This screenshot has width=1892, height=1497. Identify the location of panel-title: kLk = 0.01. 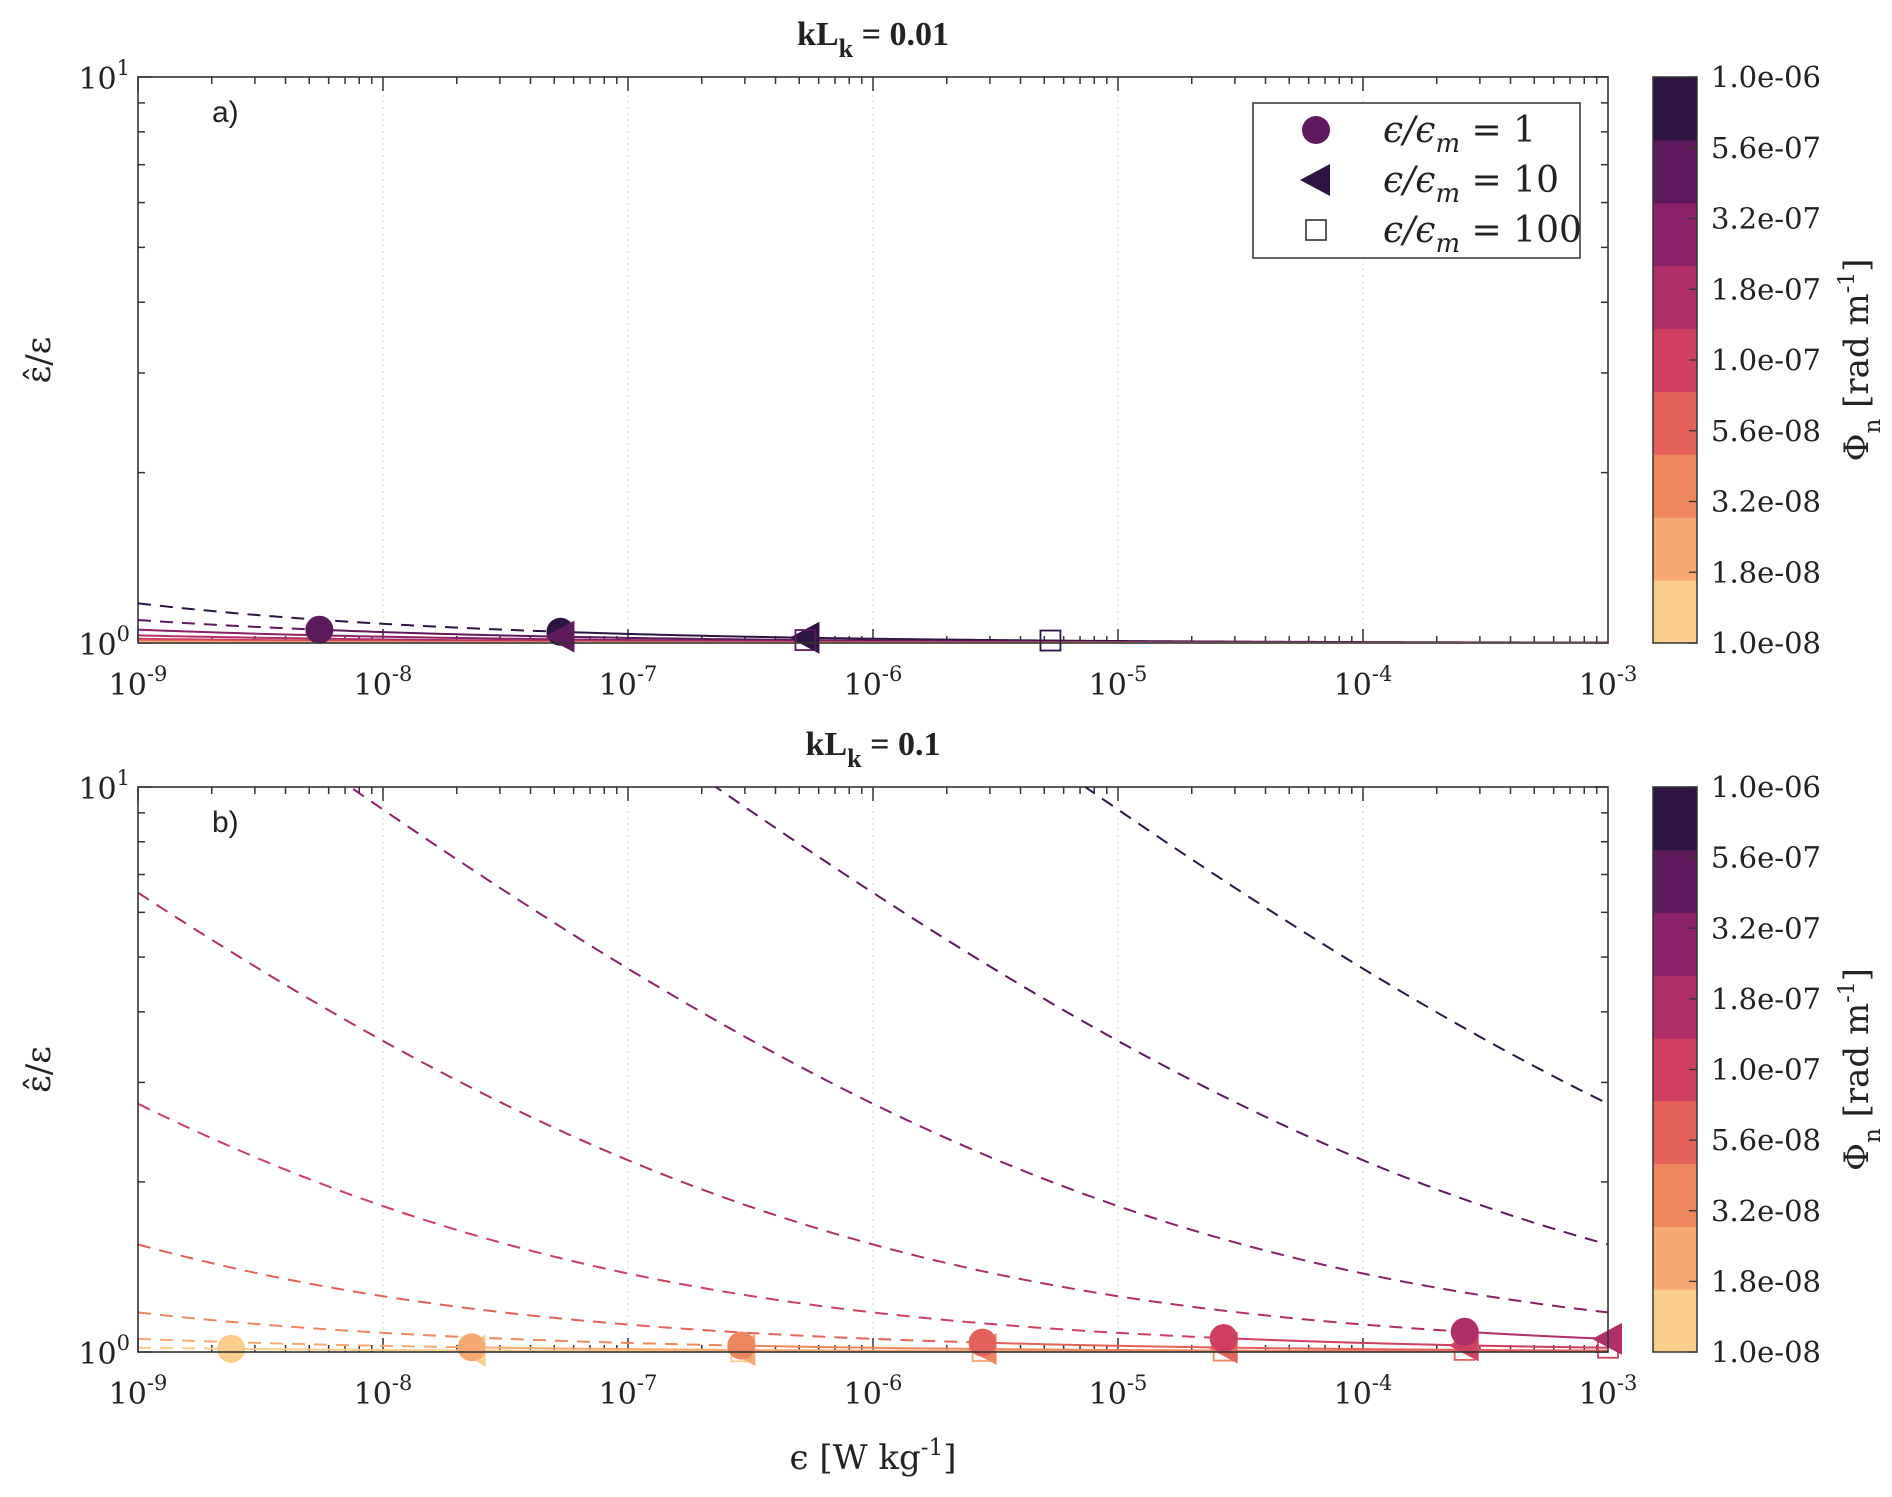
(873, 39).